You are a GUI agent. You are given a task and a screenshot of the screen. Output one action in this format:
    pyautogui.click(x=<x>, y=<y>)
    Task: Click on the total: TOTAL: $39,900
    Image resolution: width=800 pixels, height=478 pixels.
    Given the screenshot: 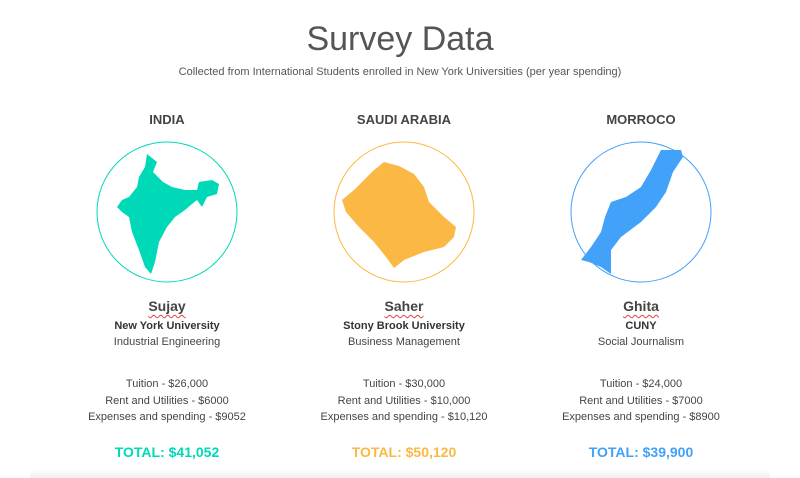 What is the action you would take?
    pyautogui.click(x=641, y=451)
    